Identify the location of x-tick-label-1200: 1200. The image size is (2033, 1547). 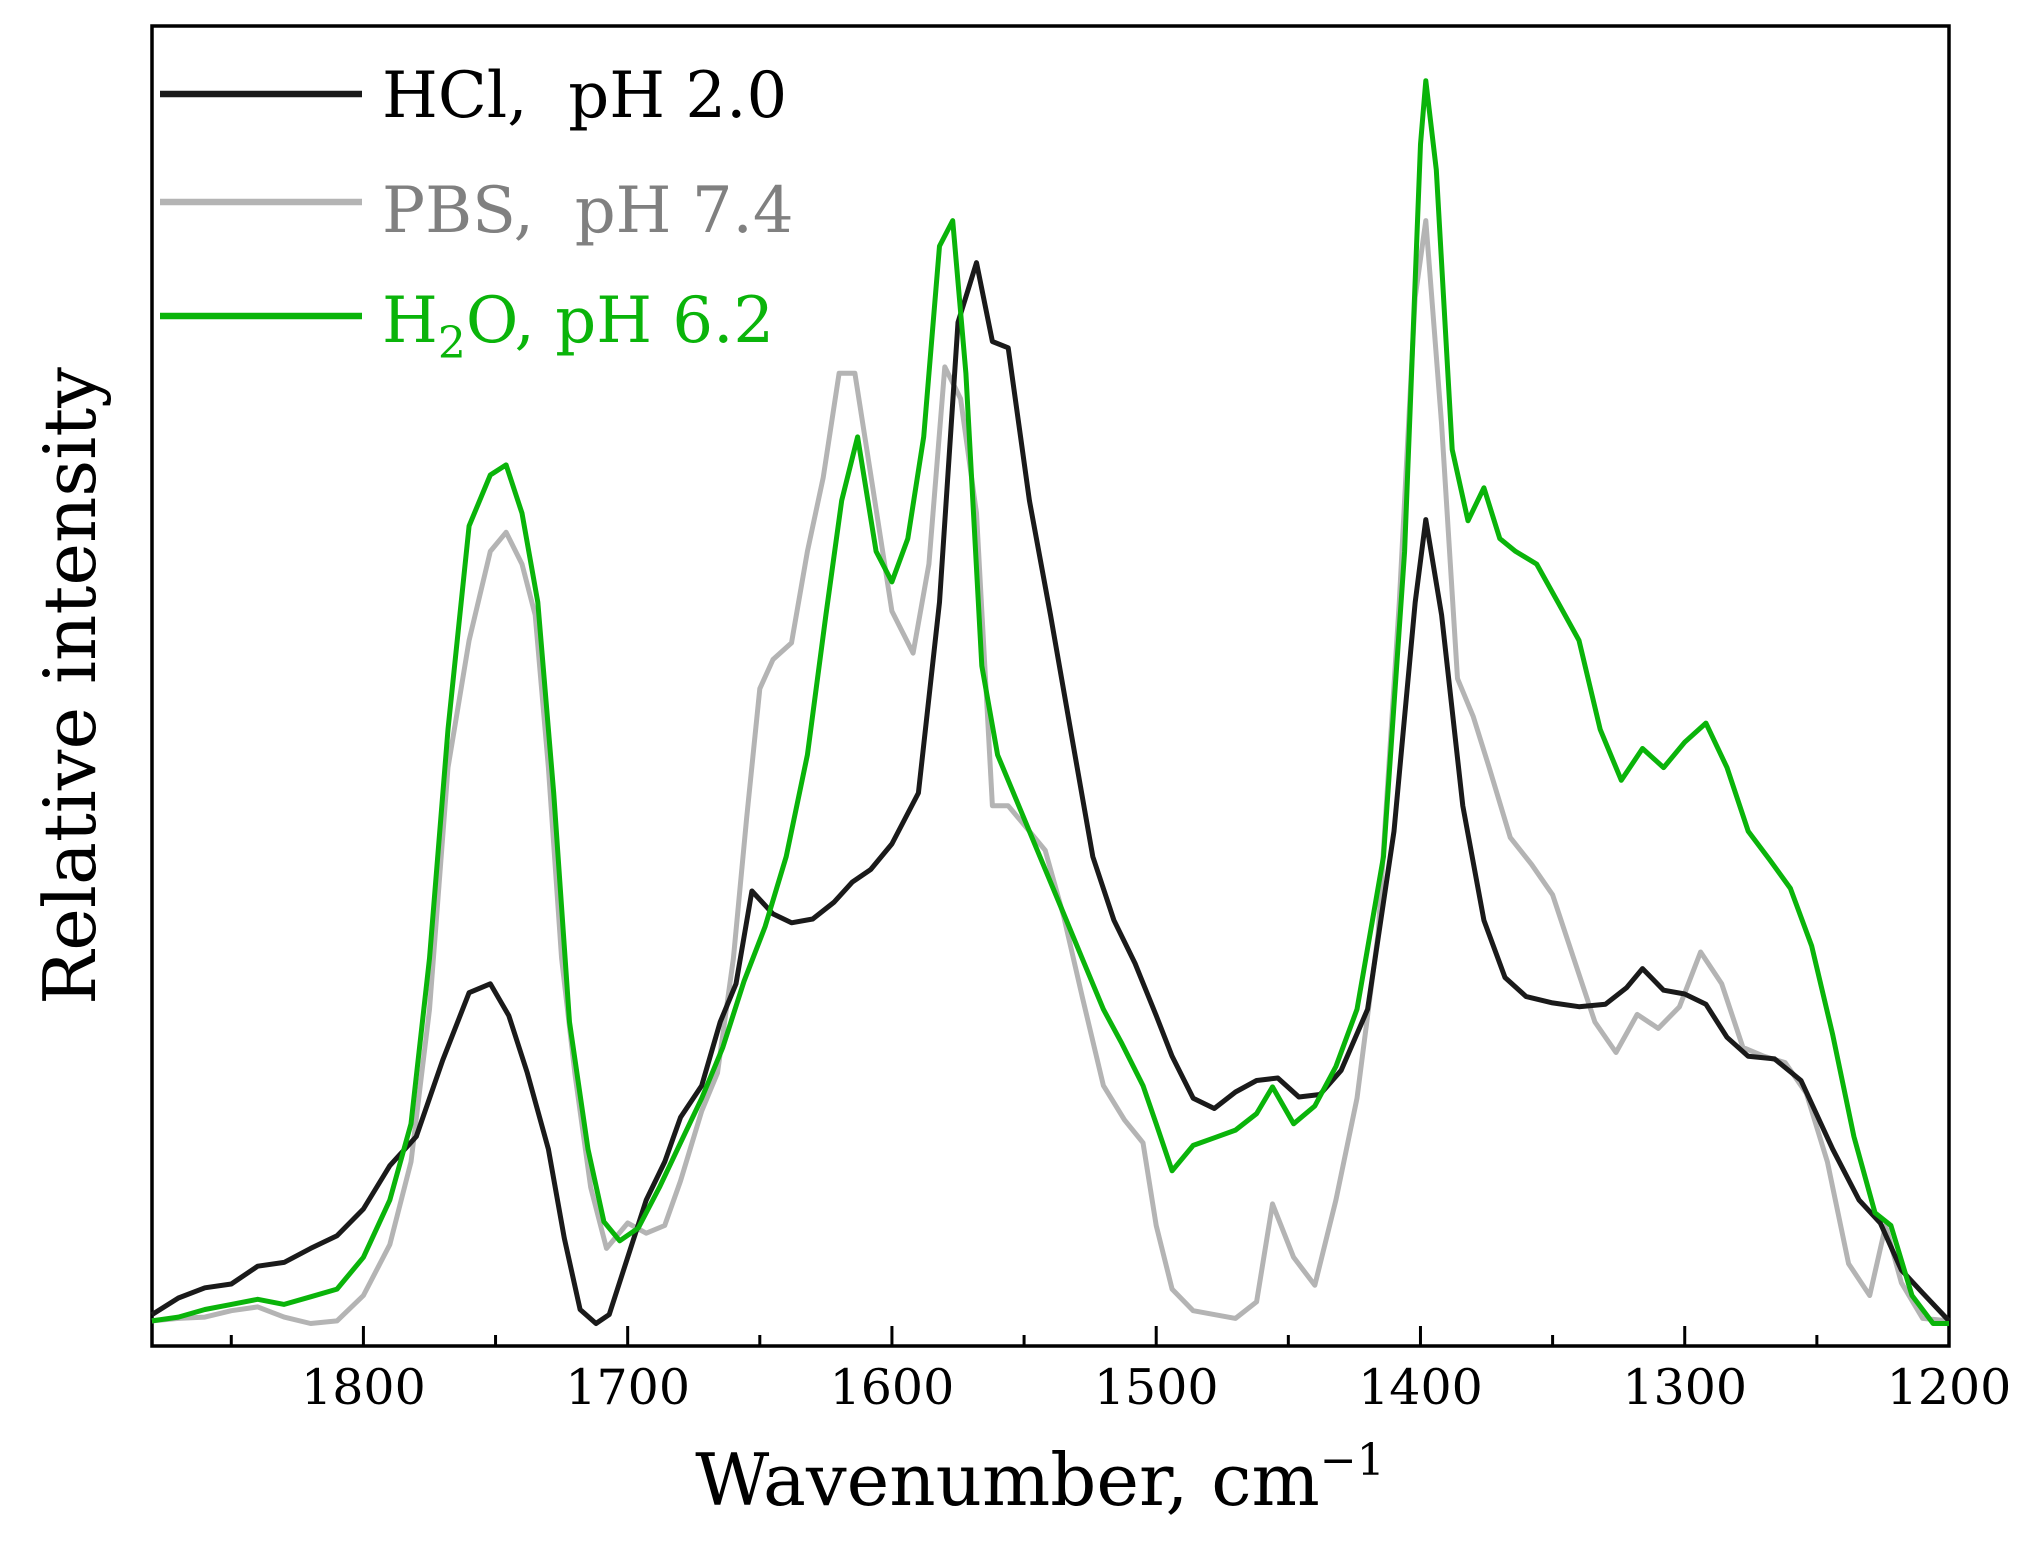
(1949, 1387).